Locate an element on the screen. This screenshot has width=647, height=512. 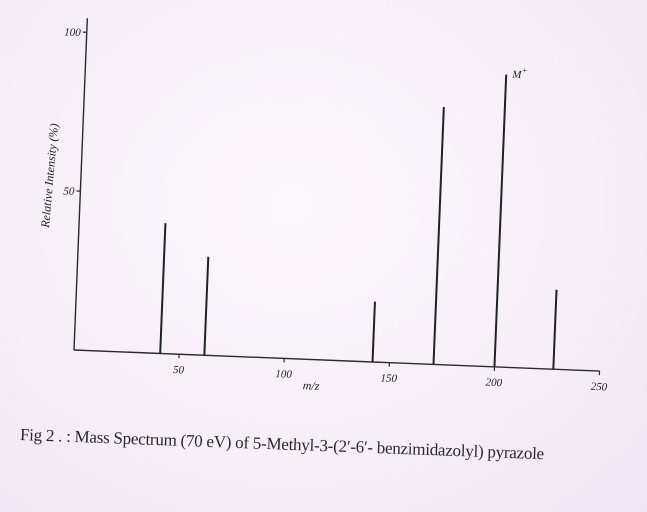
x-tick-label: 250 is located at coordinates (598, 387).